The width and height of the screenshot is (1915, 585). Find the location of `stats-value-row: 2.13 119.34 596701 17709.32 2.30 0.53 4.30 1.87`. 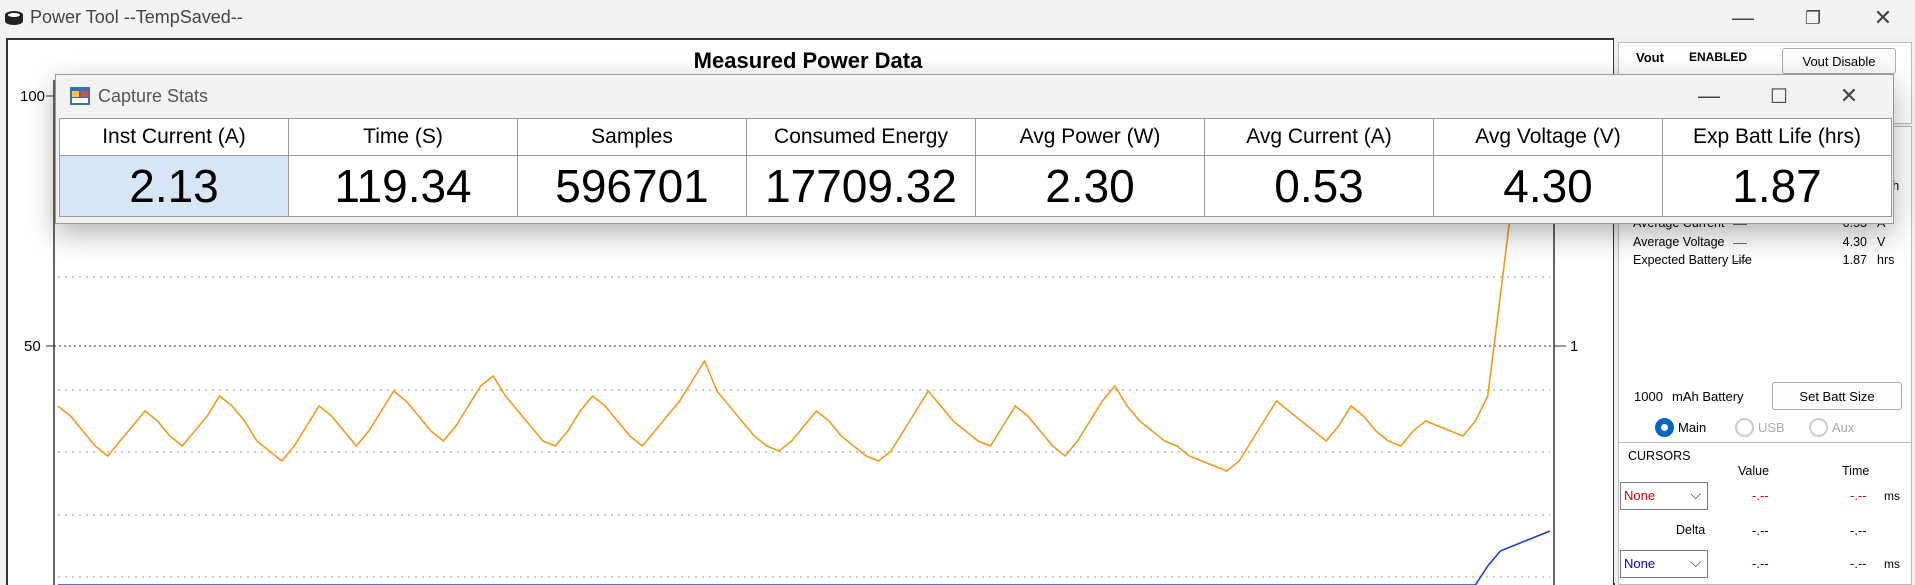

stats-value-row: 2.13 119.34 596701 17709.32 2.30 0.53 4.30 1.87 is located at coordinates (975, 186).